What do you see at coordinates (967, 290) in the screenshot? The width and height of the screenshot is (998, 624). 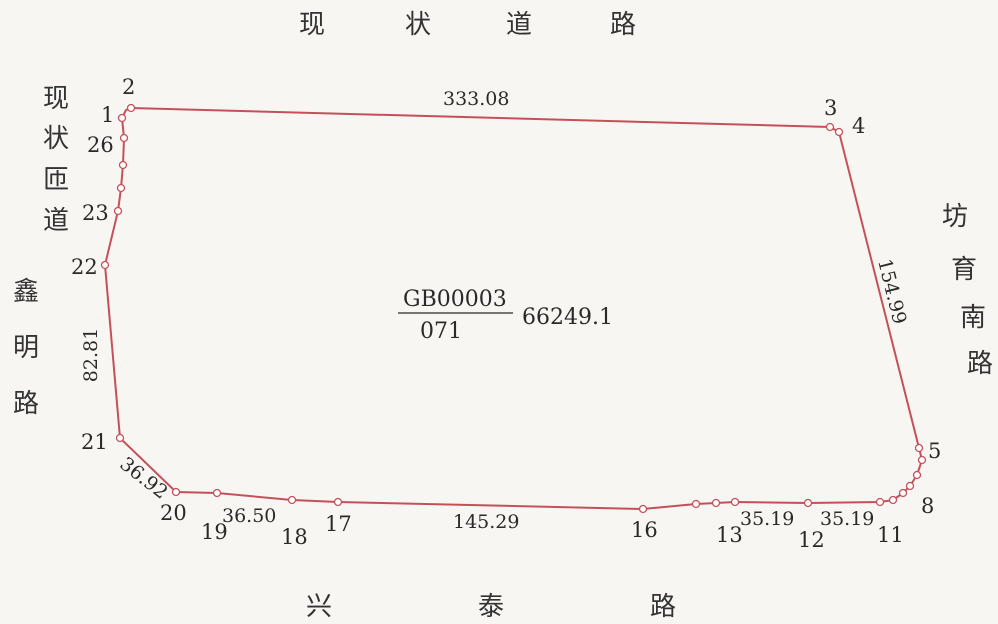 I see `road-right-label: 坊 育 南 路` at bounding box center [967, 290].